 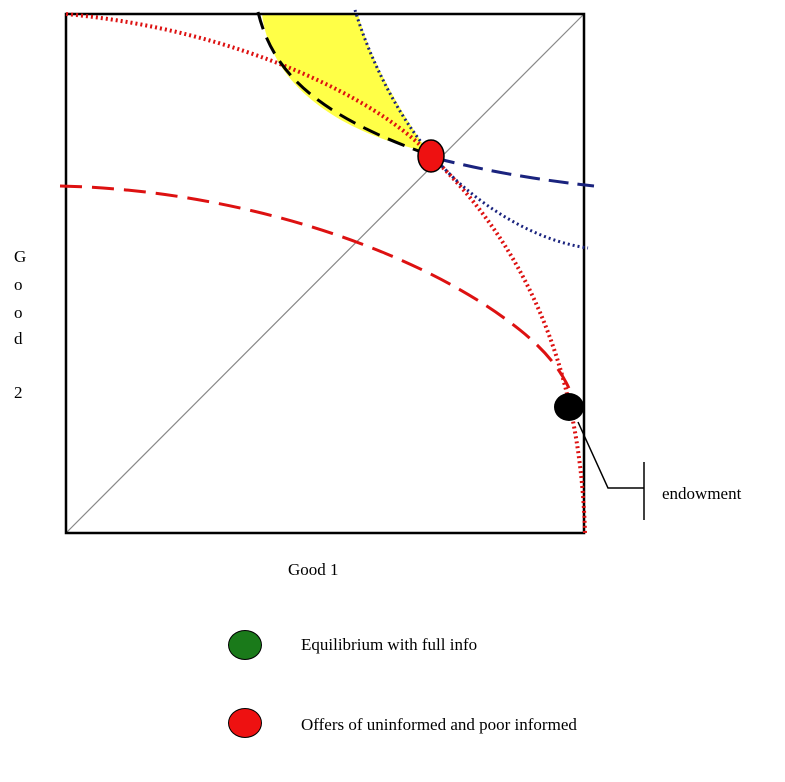 What do you see at coordinates (389, 644) in the screenshot?
I see `legend-label-full-info: Equilibrium with full info` at bounding box center [389, 644].